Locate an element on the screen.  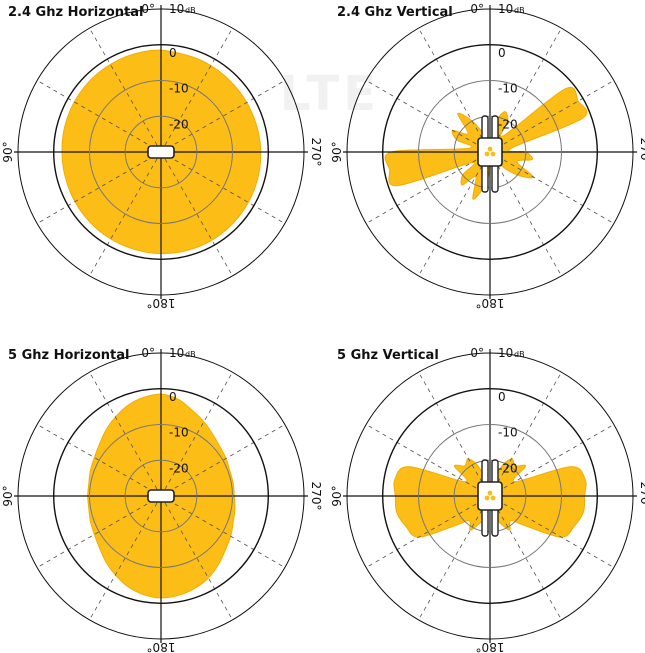
watermark-text: LTE is located at coordinates (330, 94).